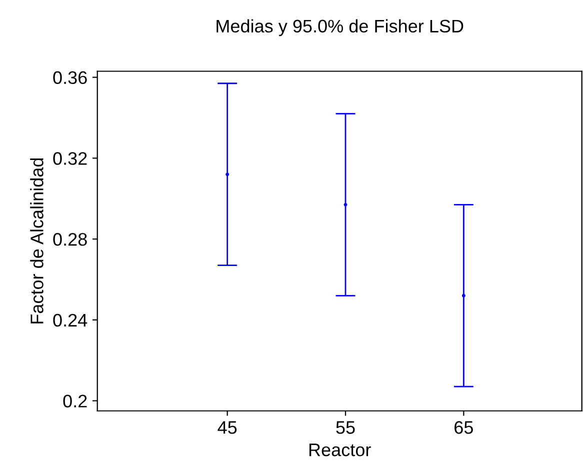 The image size is (583, 475). What do you see at coordinates (227, 427) in the screenshot?
I see `x-tick-label: 45` at bounding box center [227, 427].